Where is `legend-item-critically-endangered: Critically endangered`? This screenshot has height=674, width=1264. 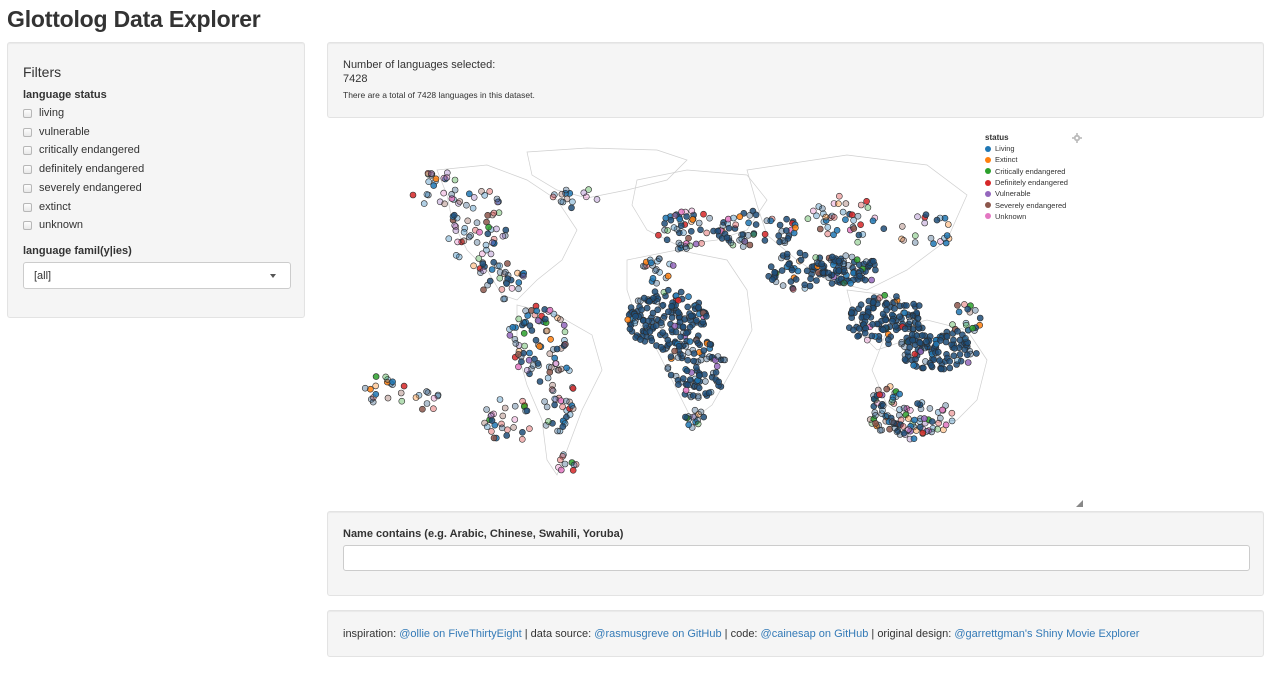
legend-item-critically-endangered: Critically endangered is located at coordinates (1026, 171).